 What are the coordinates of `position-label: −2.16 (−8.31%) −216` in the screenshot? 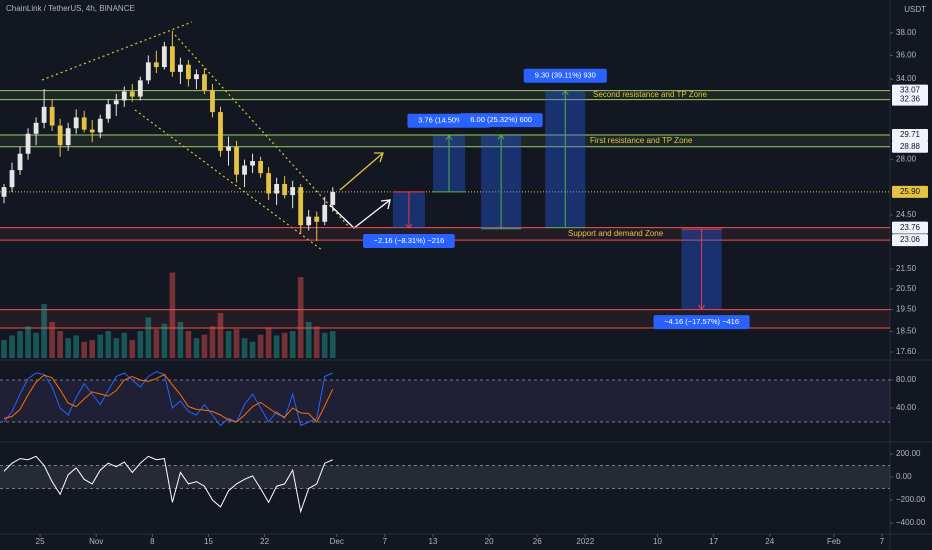 It's located at (409, 240).